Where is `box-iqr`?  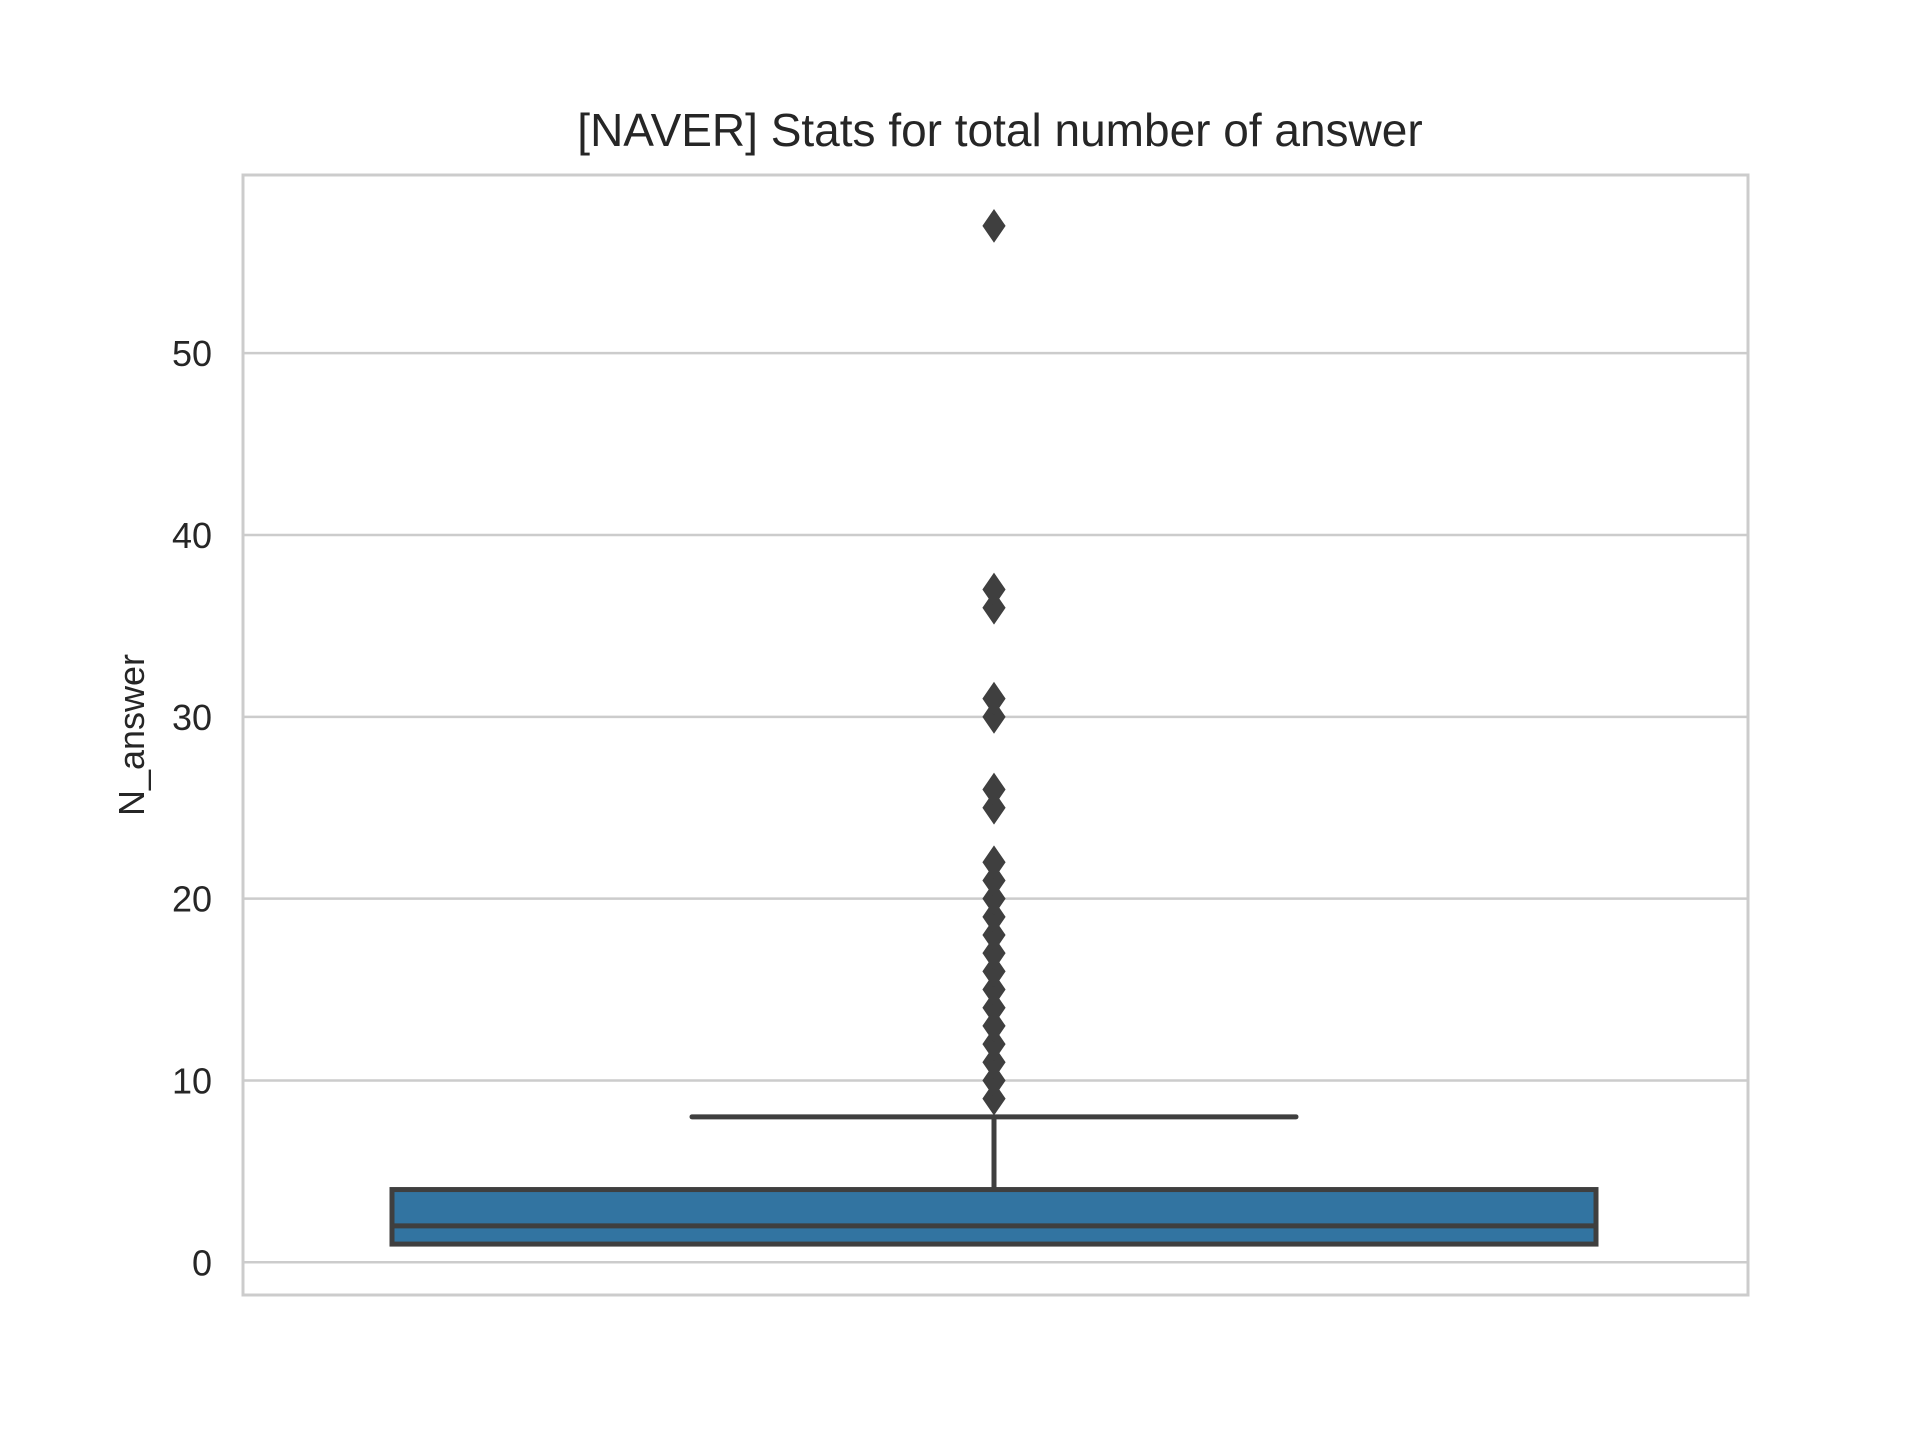
box-iqr is located at coordinates (994, 1217).